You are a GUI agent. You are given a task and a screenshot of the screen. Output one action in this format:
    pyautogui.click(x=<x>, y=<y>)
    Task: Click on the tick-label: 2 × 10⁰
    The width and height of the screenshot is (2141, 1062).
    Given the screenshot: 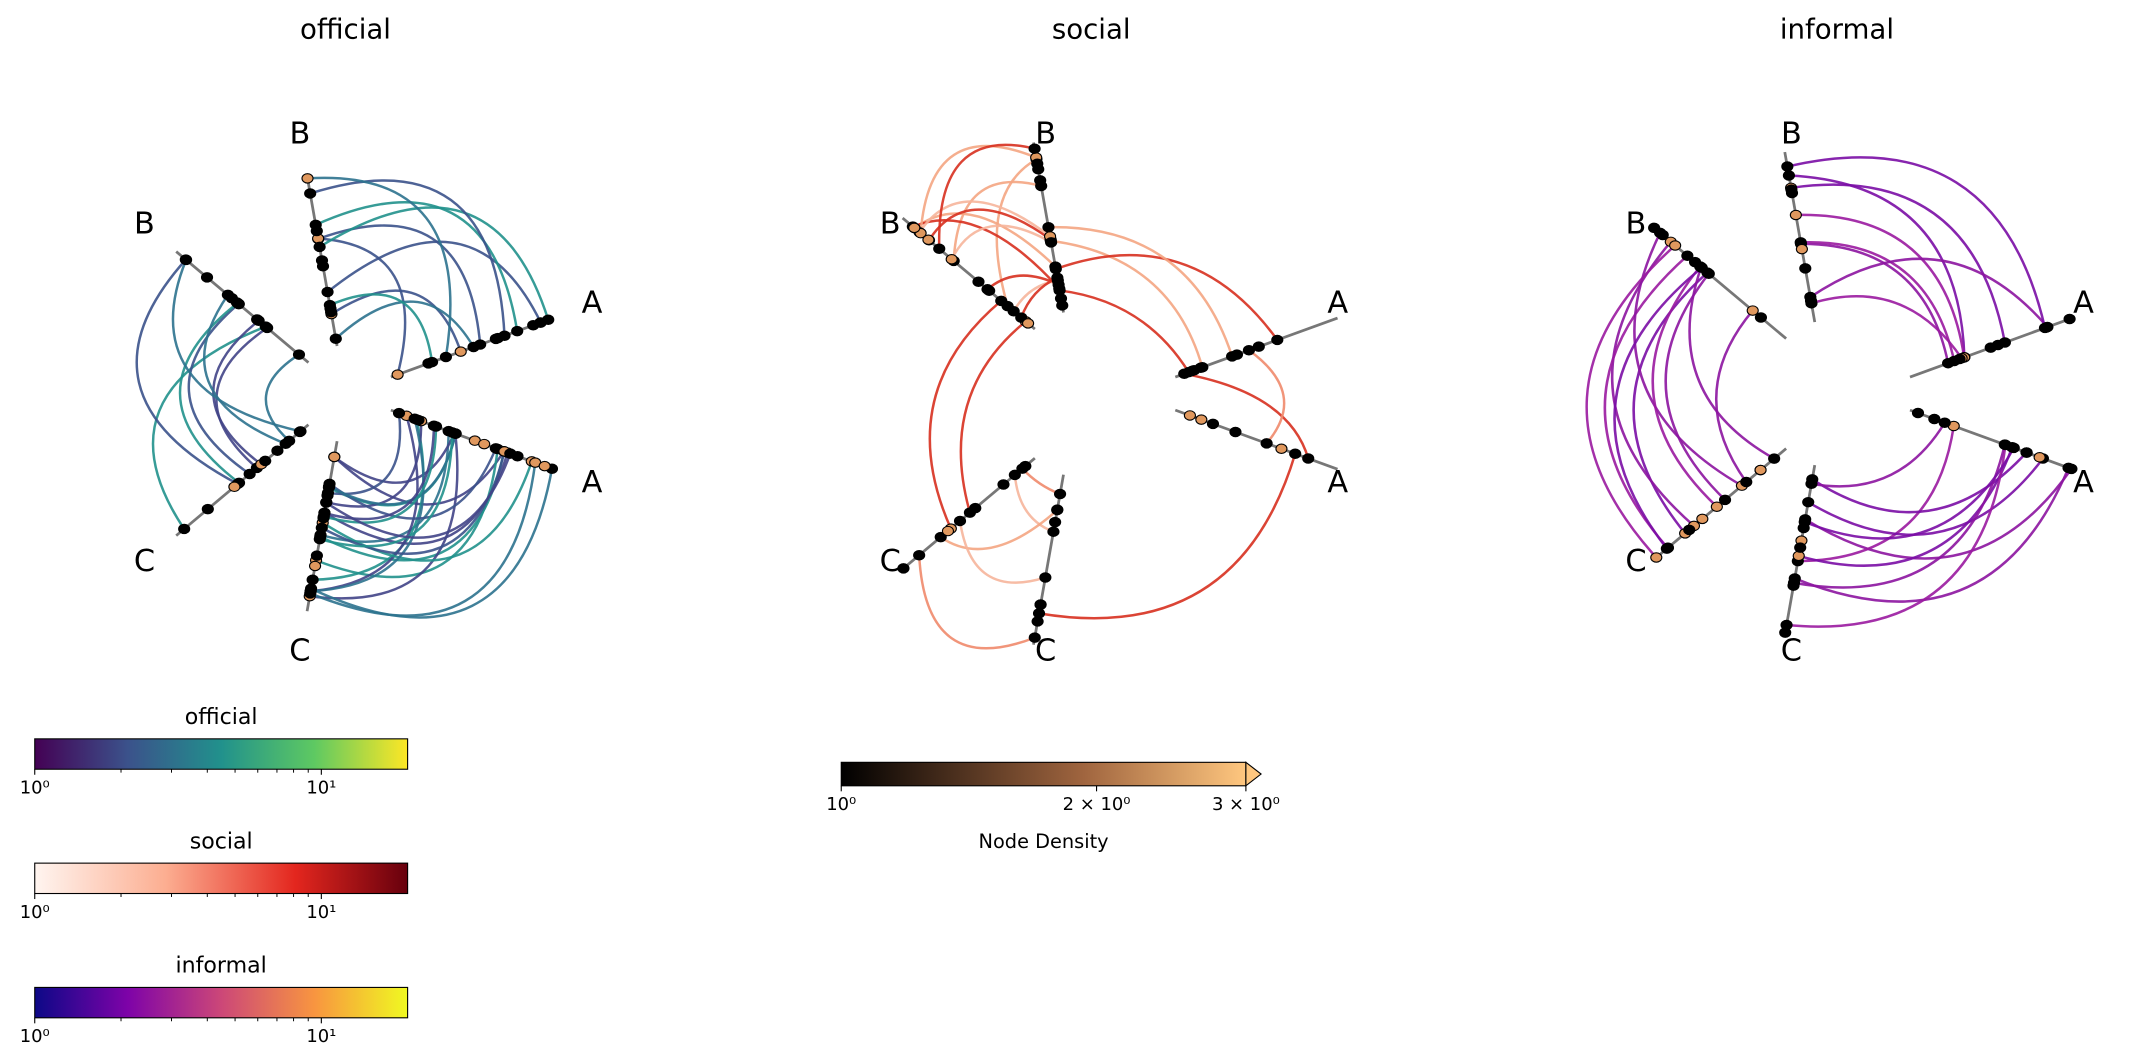 What is the action you would take?
    pyautogui.click(x=1097, y=804)
    